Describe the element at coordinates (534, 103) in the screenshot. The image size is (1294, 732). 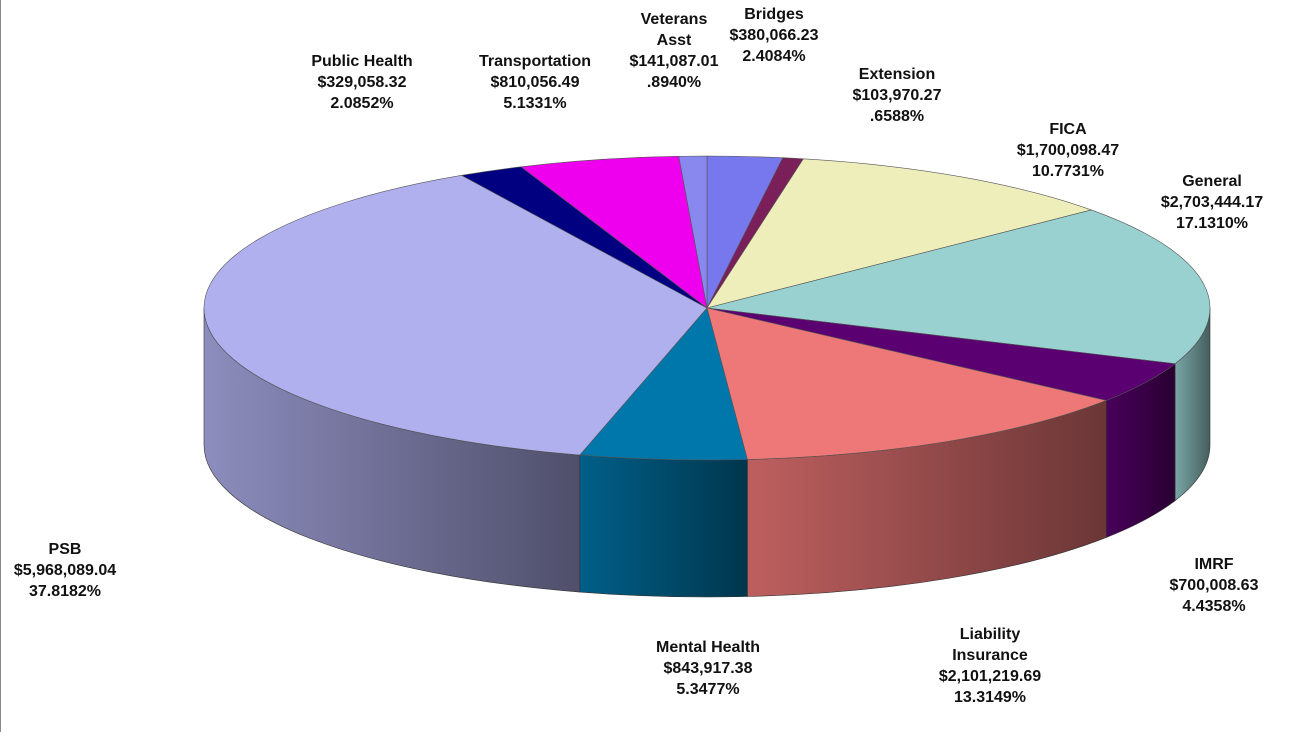
I see `label-line: 5.1331%` at that location.